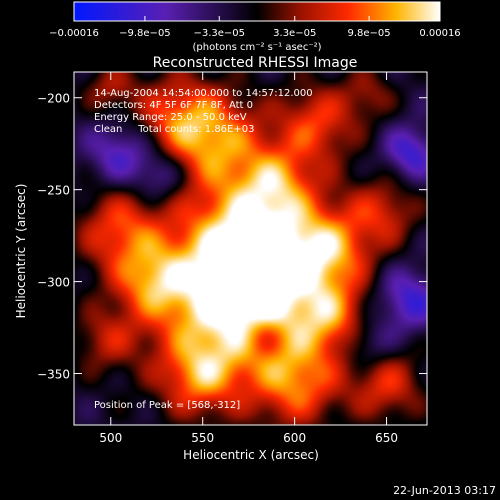 The image size is (500, 500). Describe the element at coordinates (439, 33) in the screenshot. I see `colorbar-tick-label: 0.00016` at that location.